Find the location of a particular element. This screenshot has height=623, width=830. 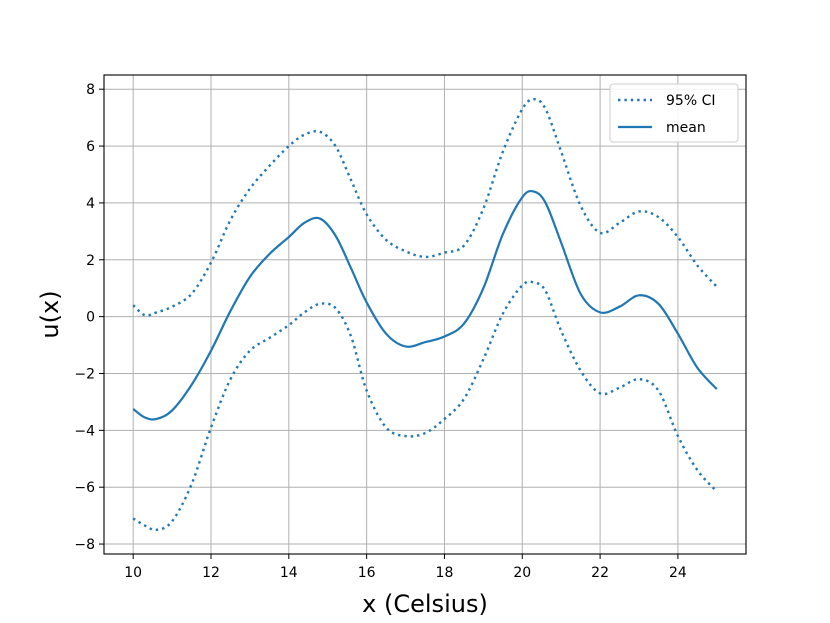

x-tick-label: 16 is located at coordinates (367, 573).